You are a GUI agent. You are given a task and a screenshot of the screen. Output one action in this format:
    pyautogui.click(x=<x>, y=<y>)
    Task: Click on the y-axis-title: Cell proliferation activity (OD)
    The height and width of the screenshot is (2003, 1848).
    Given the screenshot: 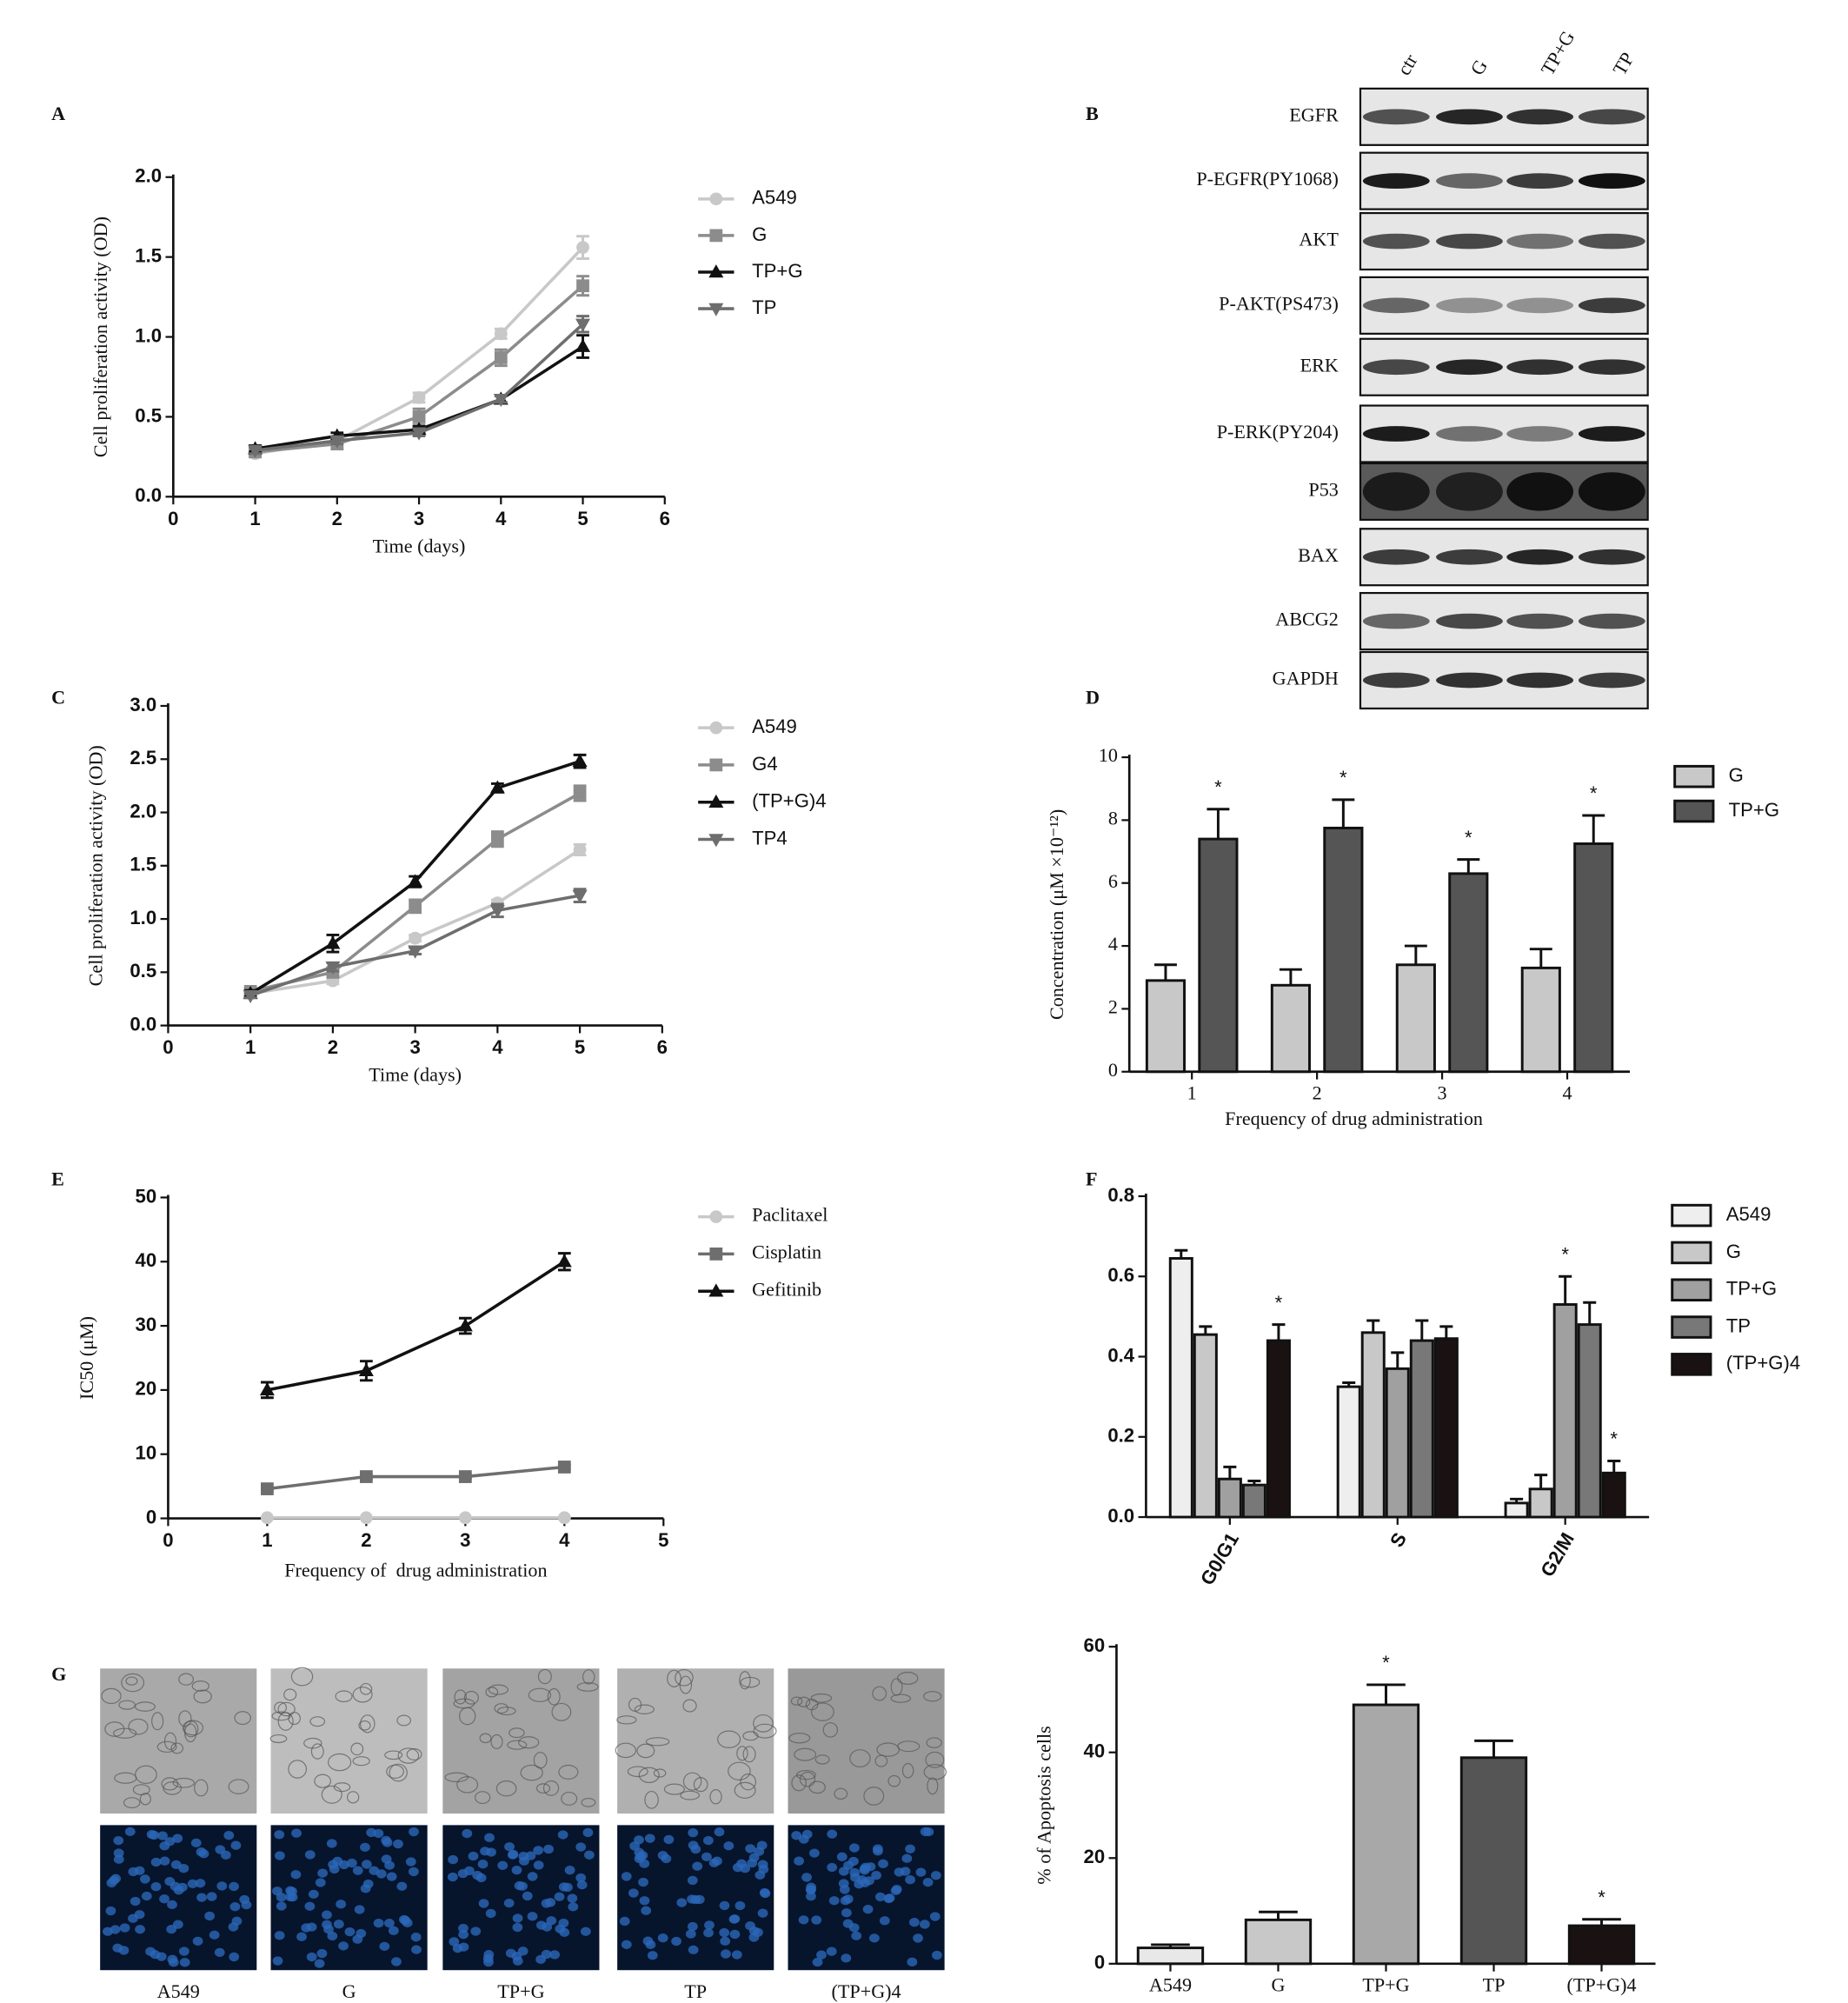 What is the action you would take?
    pyautogui.click(x=95, y=865)
    